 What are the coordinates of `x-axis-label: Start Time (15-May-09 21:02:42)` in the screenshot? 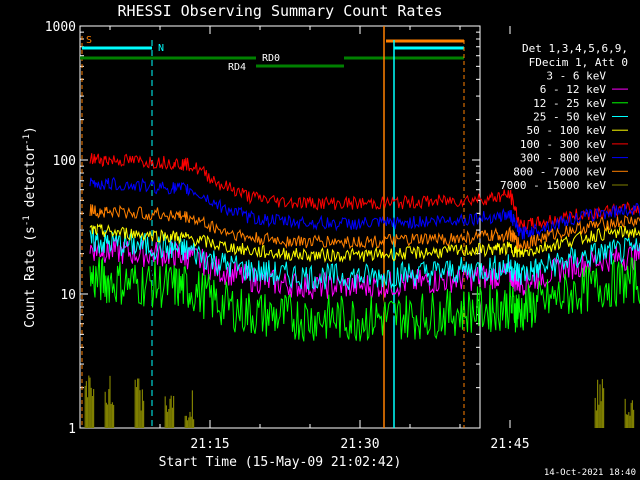 It's located at (280, 462).